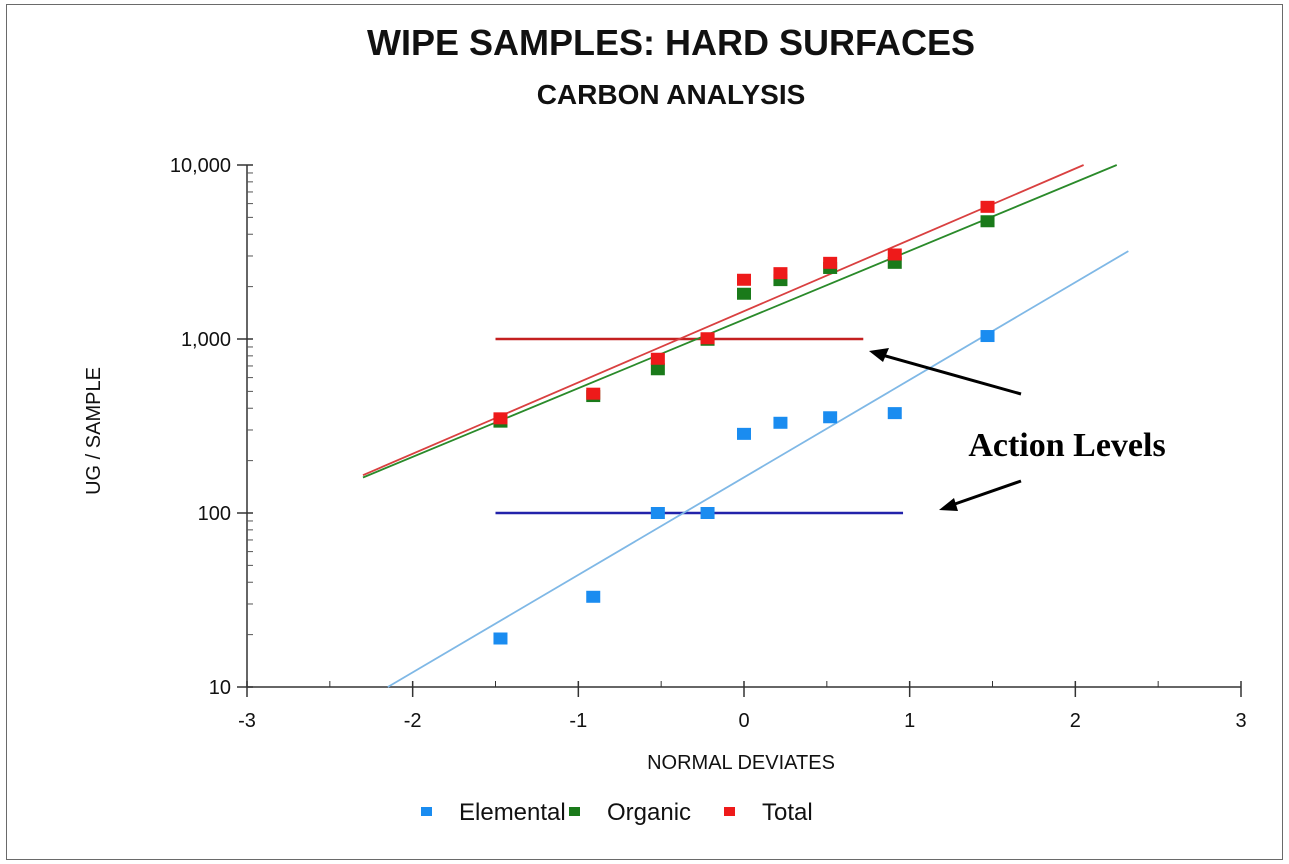  I want to click on legend-label-organic: Organic, so click(649, 812).